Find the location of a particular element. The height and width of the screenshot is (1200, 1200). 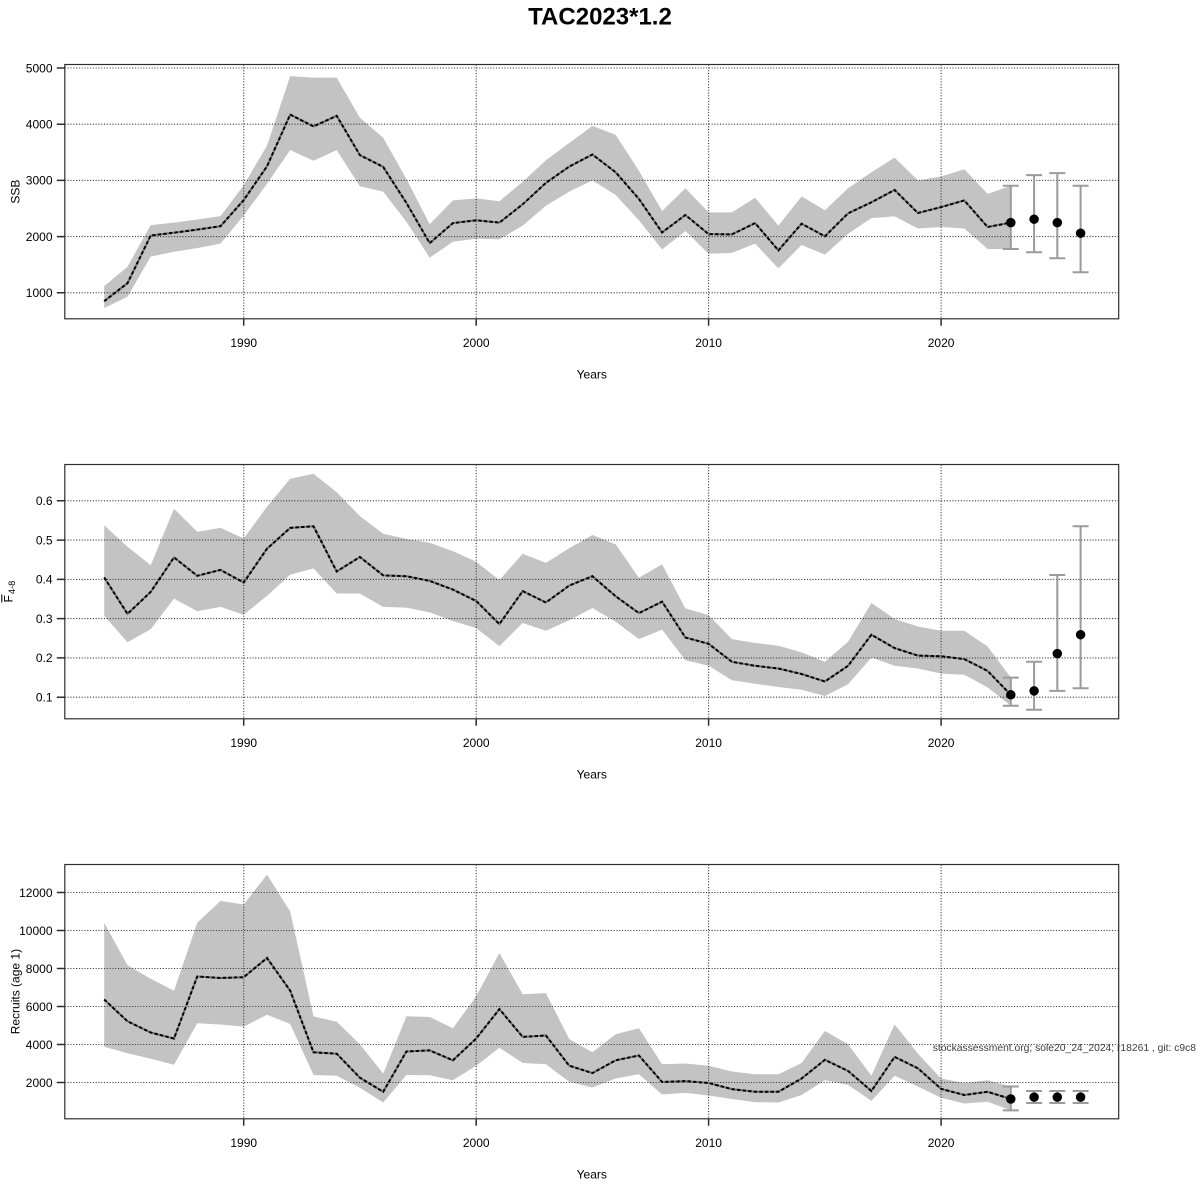

svg-text: 0.4 is located at coordinates (44, 580).